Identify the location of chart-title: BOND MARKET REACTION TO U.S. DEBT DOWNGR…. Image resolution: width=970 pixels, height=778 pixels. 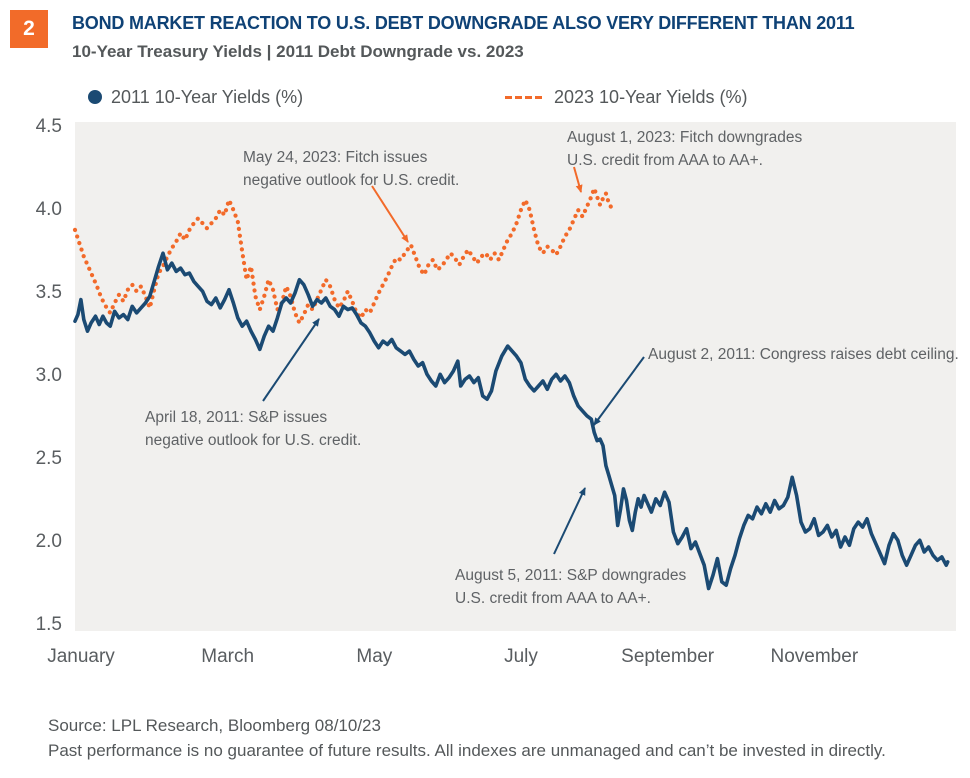
(463, 23).